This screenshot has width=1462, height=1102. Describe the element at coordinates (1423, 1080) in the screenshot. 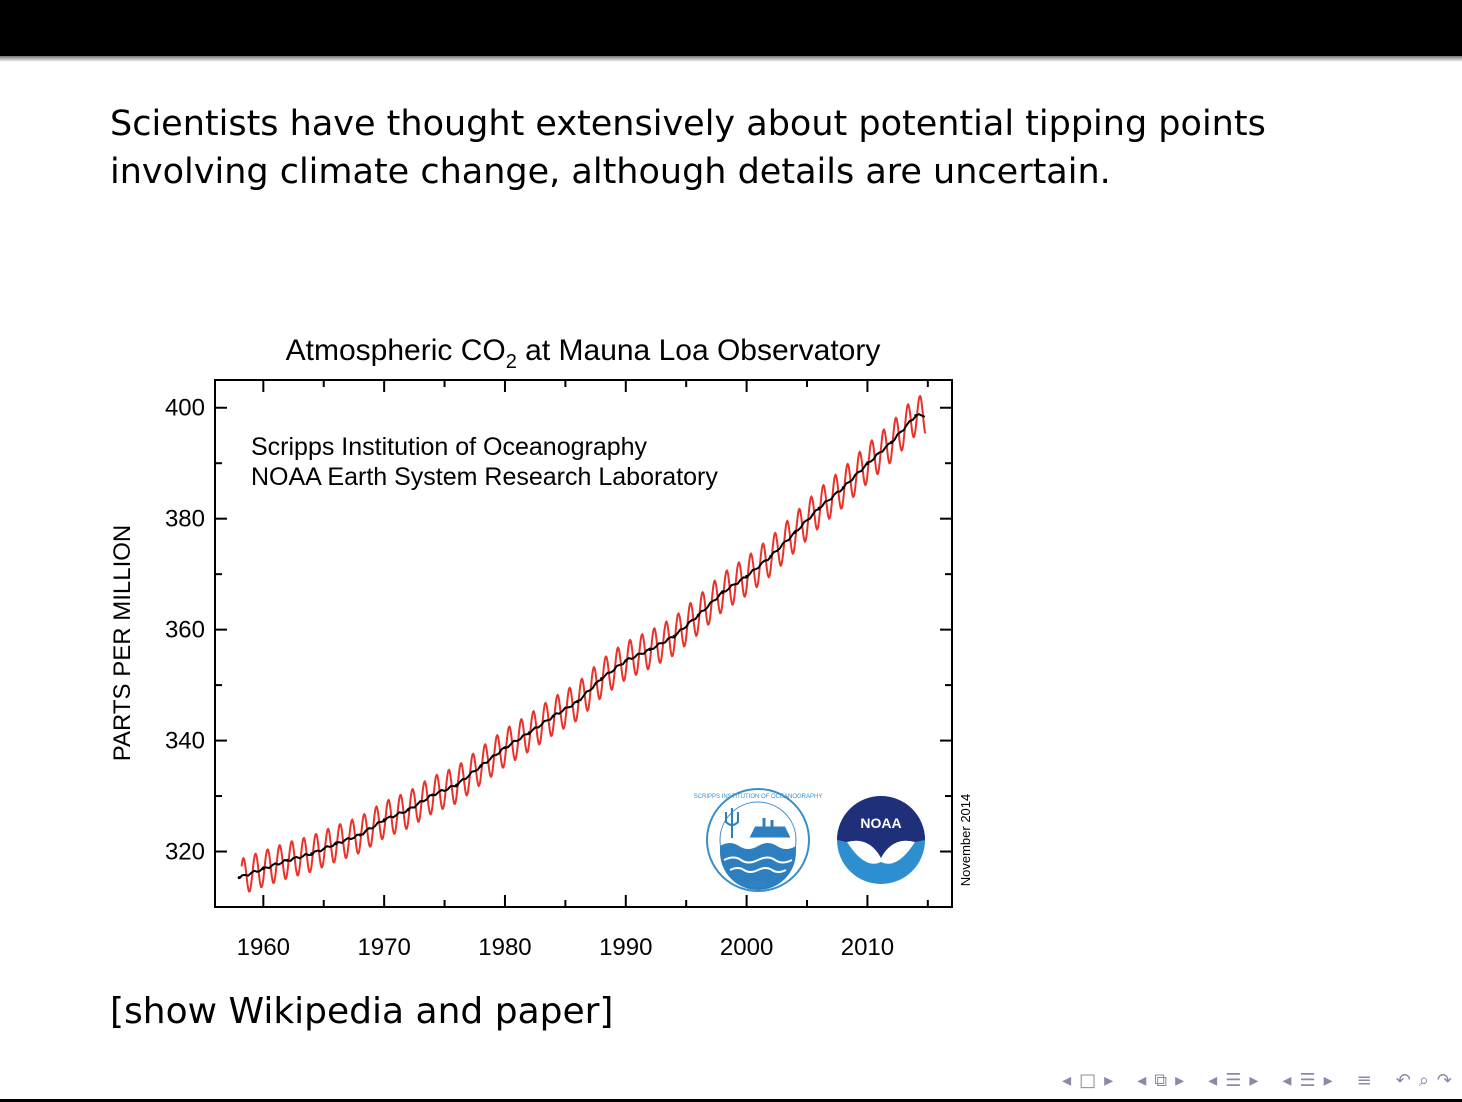

I see `nav-search-icon: ⌕` at that location.